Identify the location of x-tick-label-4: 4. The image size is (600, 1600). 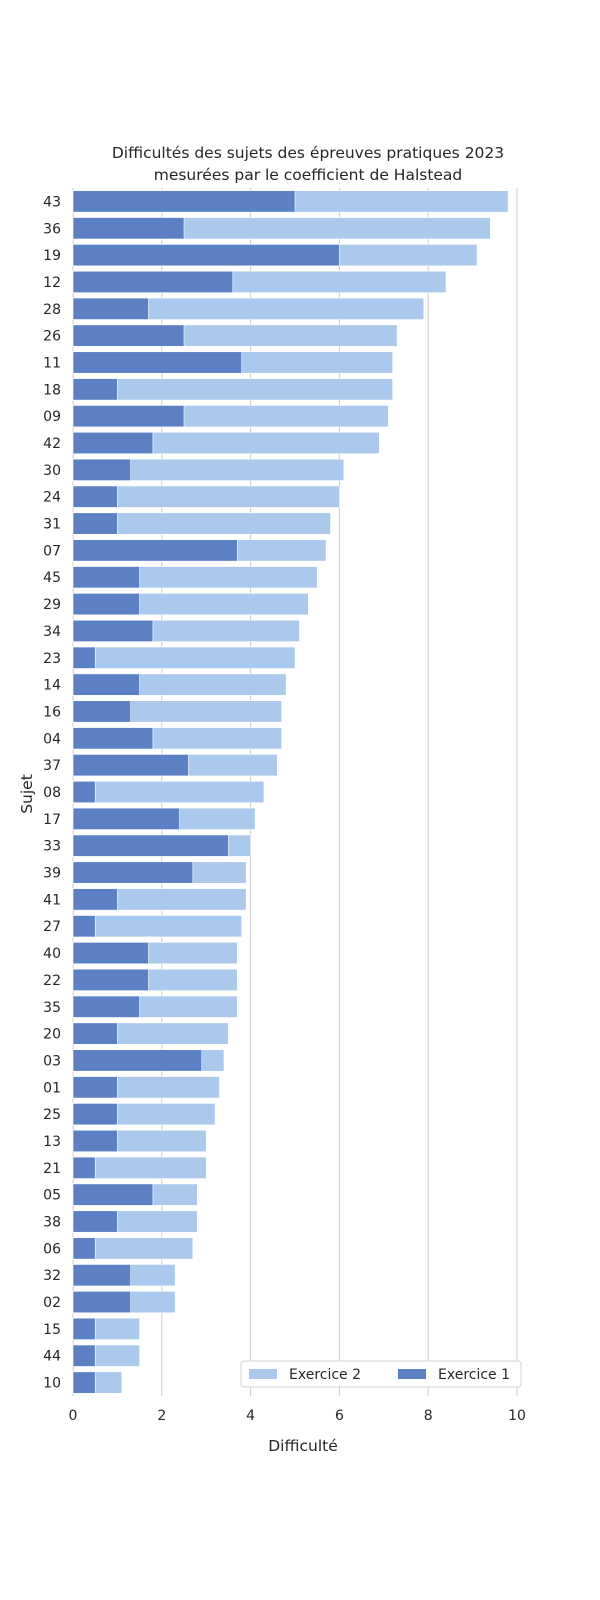
(250, 1416).